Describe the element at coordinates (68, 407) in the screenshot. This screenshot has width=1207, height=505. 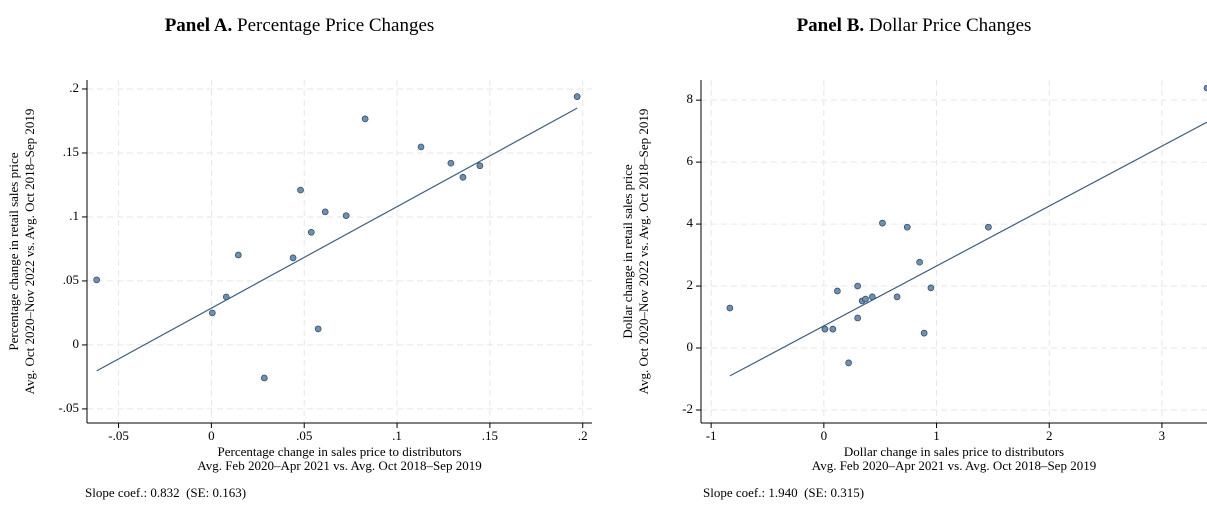
I see `y-tick-label: -.05` at that location.